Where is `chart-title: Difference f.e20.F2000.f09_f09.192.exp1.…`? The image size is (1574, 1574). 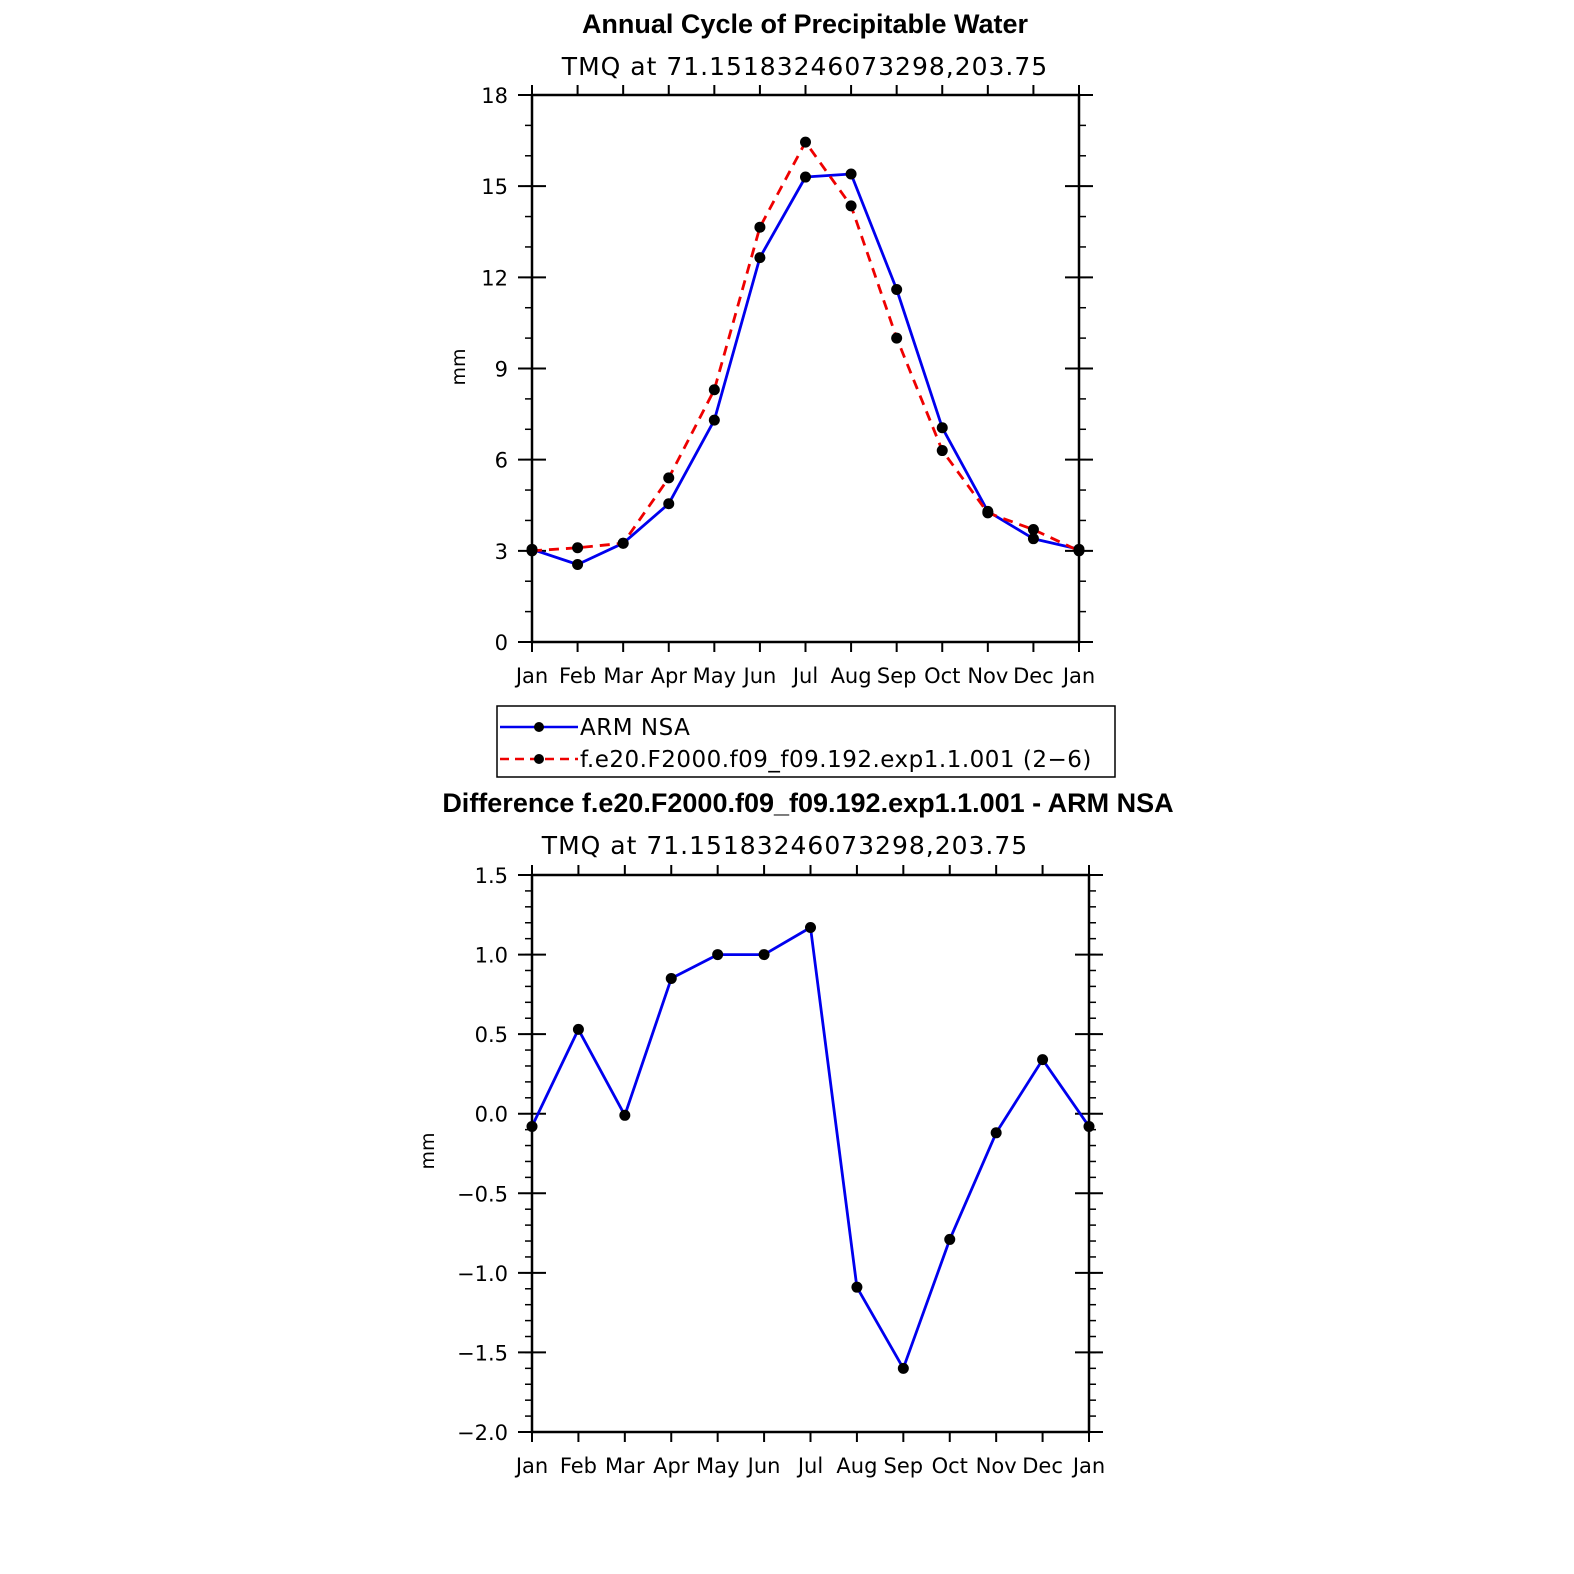
chart-title: Difference f.e20.F2000.f09_f09.192.exp1.… is located at coordinates (807, 803).